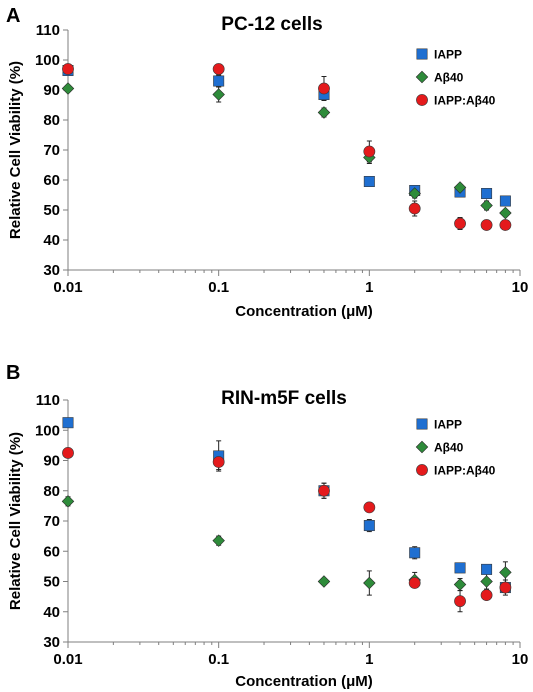 The height and width of the screenshot is (692, 533). Describe the element at coordinates (271, 24) in the screenshot. I see `chart-title: PC-12 cells` at that location.